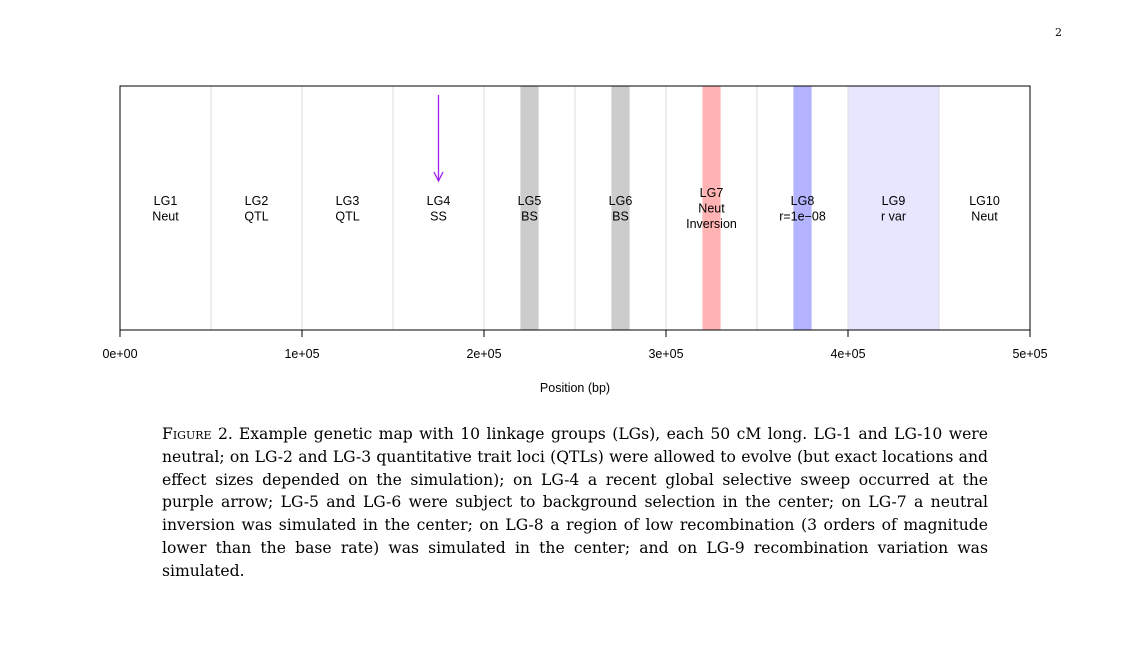 This screenshot has height=661, width=1148. Describe the element at coordinates (166, 201) in the screenshot. I see `lg-label-1-line-1: LG1` at that location.